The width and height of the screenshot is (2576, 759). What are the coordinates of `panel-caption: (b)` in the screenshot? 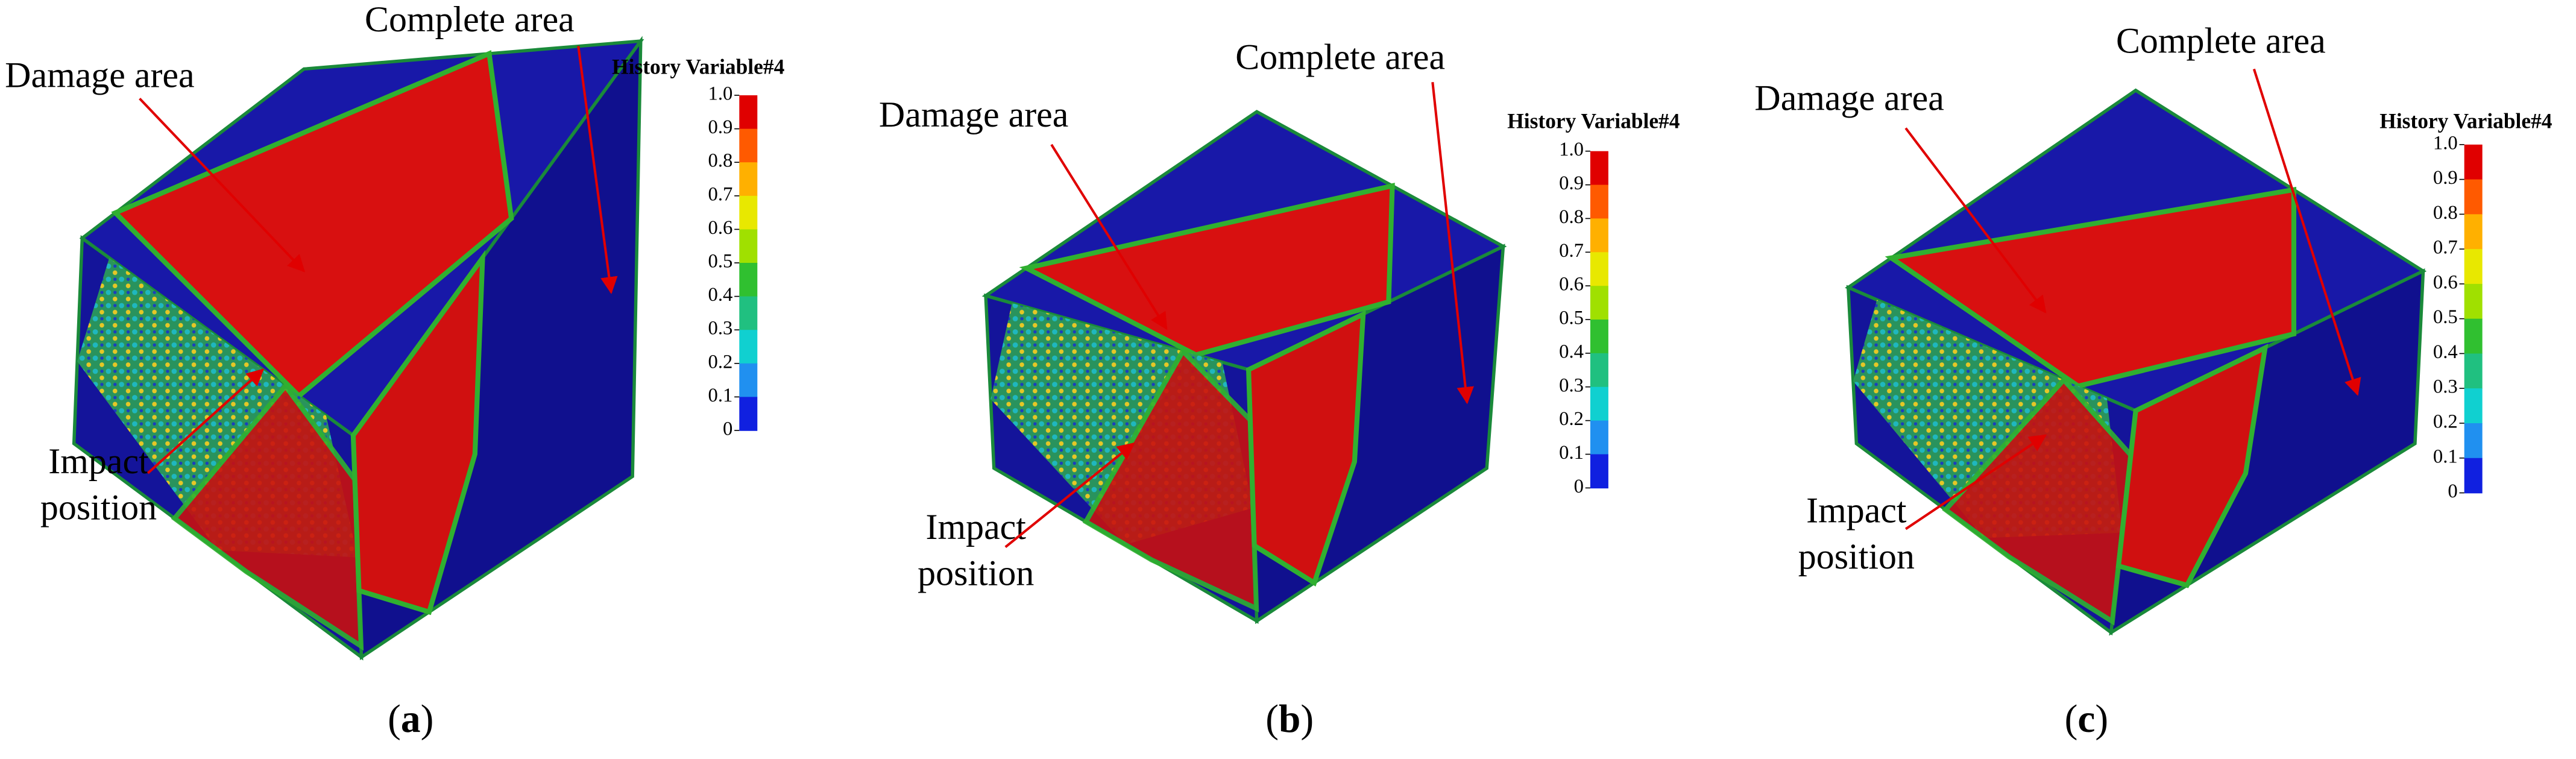 It's located at (1289, 719).